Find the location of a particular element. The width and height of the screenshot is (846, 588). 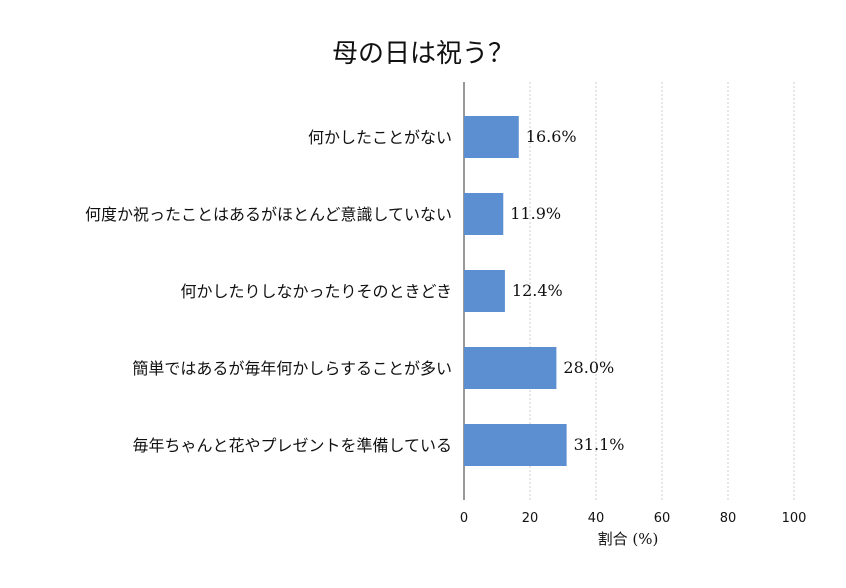

value-label: 28.0% is located at coordinates (588, 367).